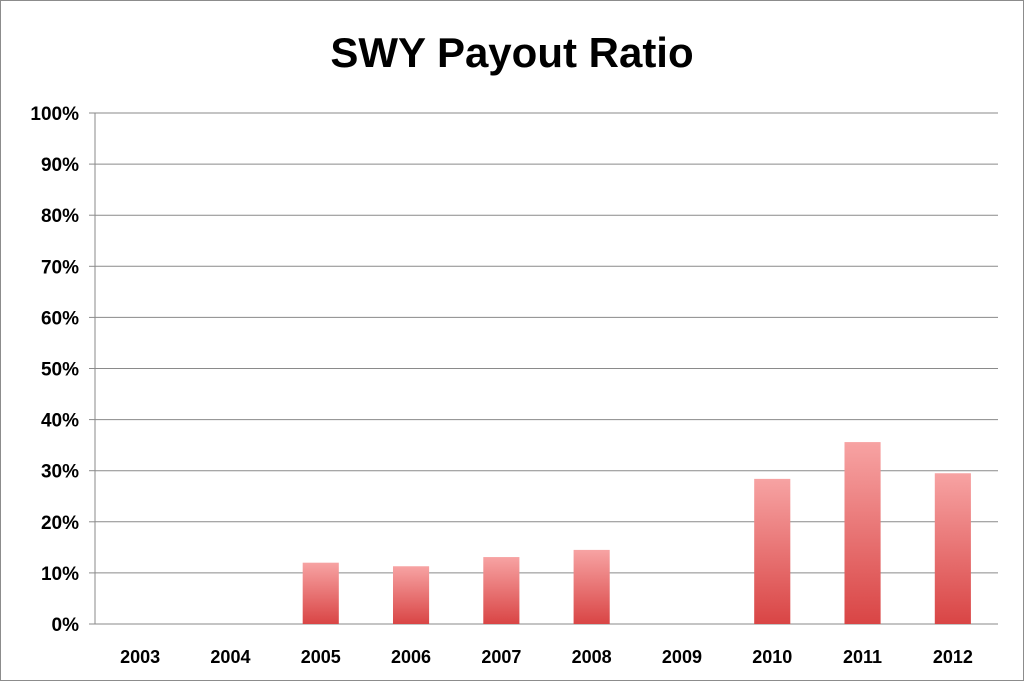  What do you see at coordinates (862, 657) in the screenshot?
I see `x-tick-label: 2011` at bounding box center [862, 657].